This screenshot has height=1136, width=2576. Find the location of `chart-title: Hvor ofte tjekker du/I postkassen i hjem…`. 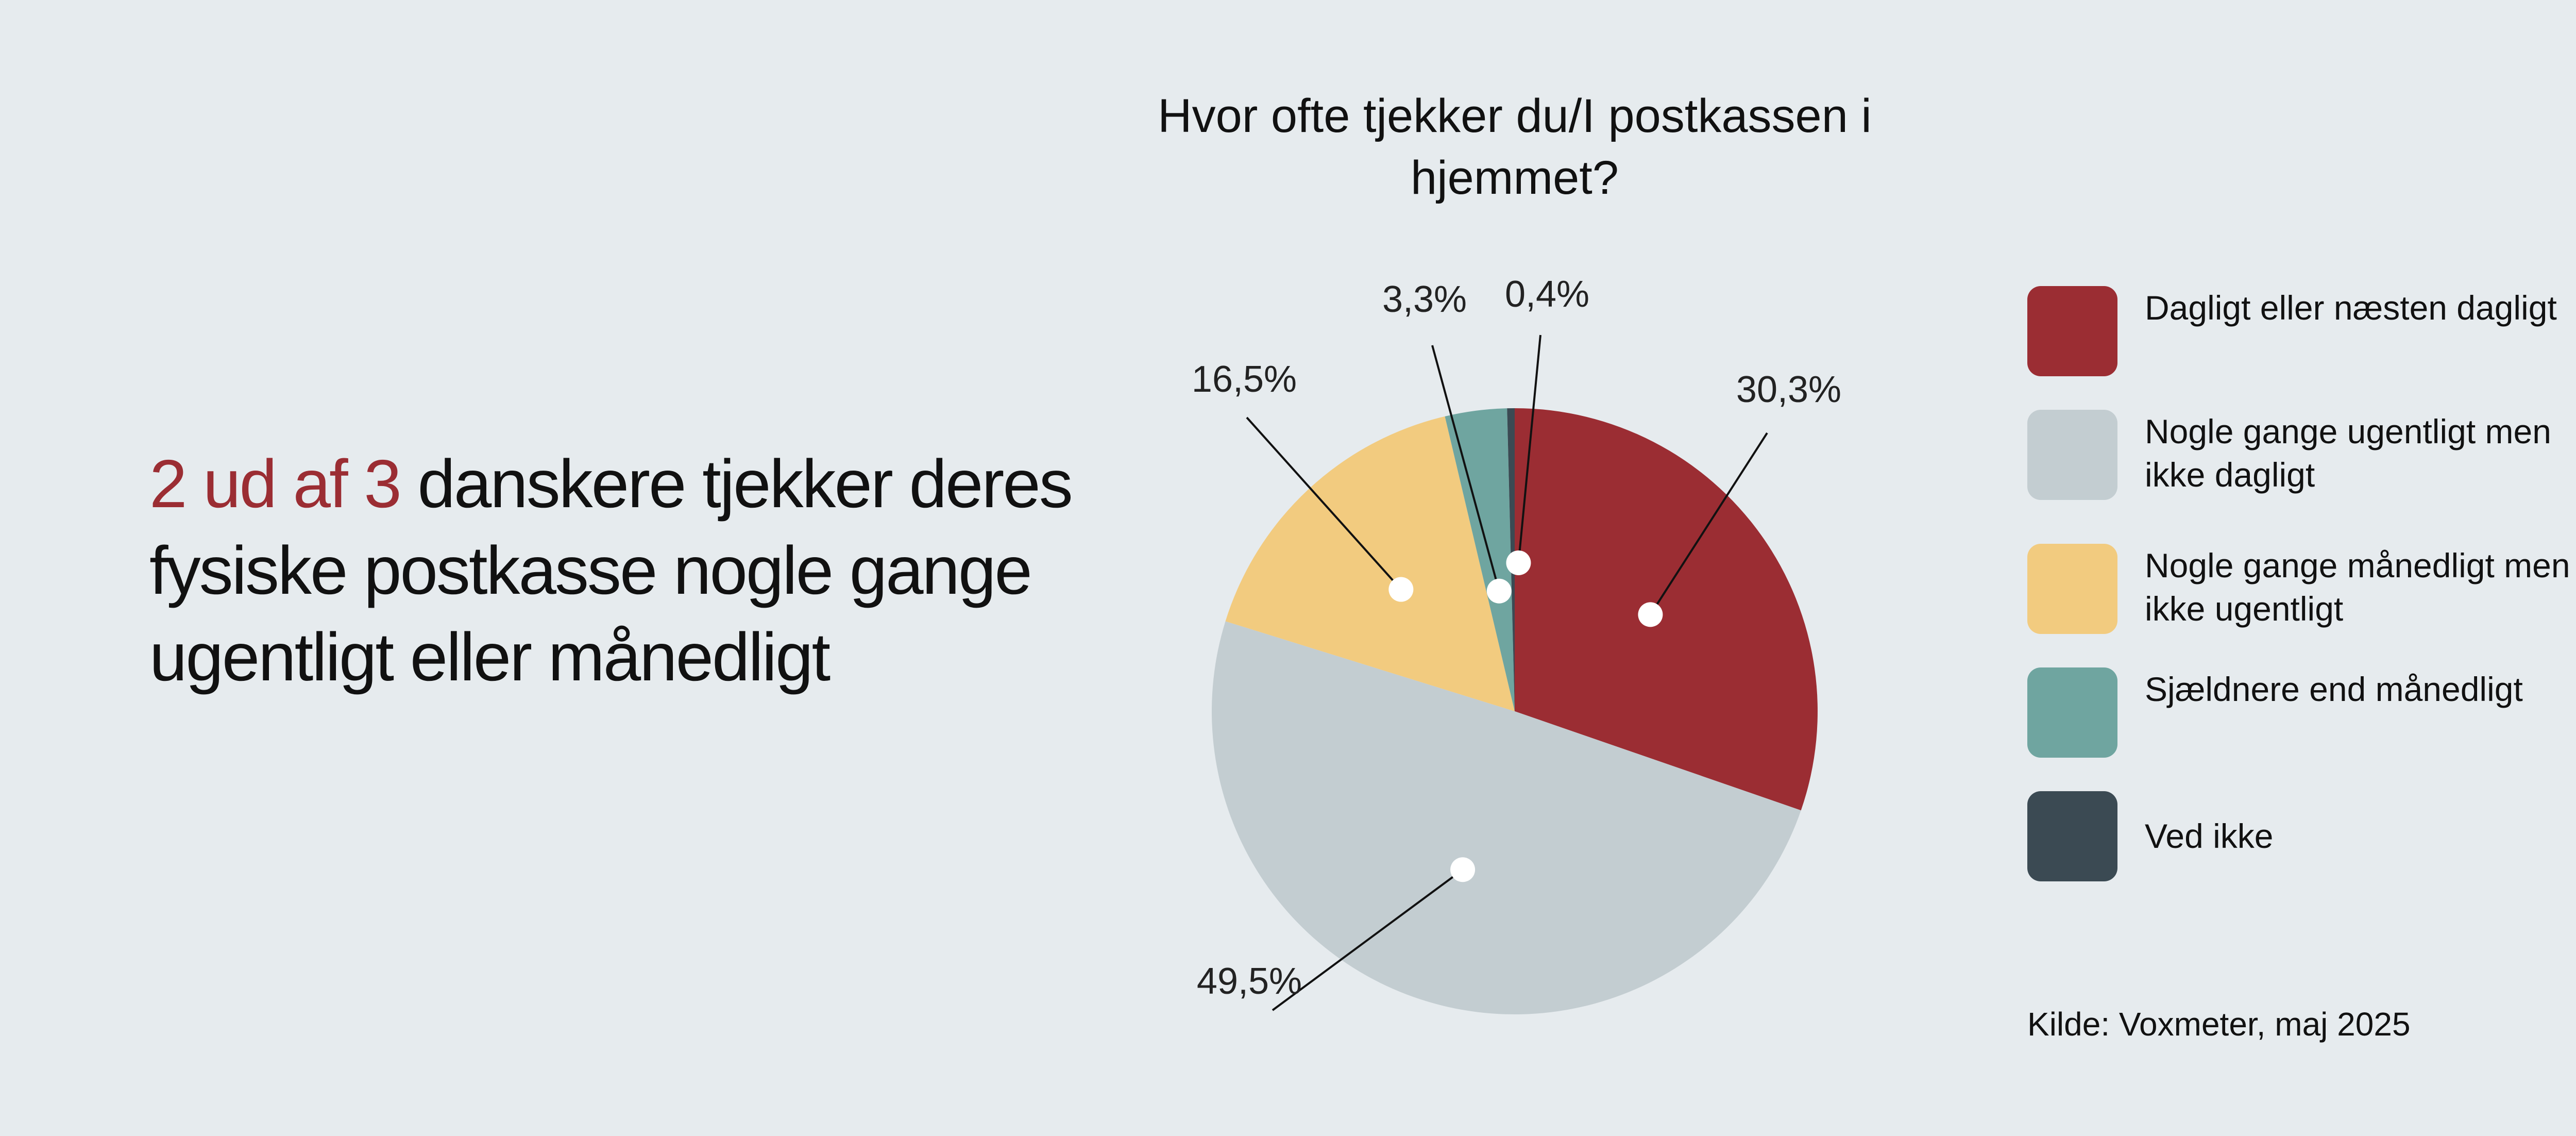

chart-title: Hvor ofte tjekker du/I postkassen i hjem… is located at coordinates (1515, 147).